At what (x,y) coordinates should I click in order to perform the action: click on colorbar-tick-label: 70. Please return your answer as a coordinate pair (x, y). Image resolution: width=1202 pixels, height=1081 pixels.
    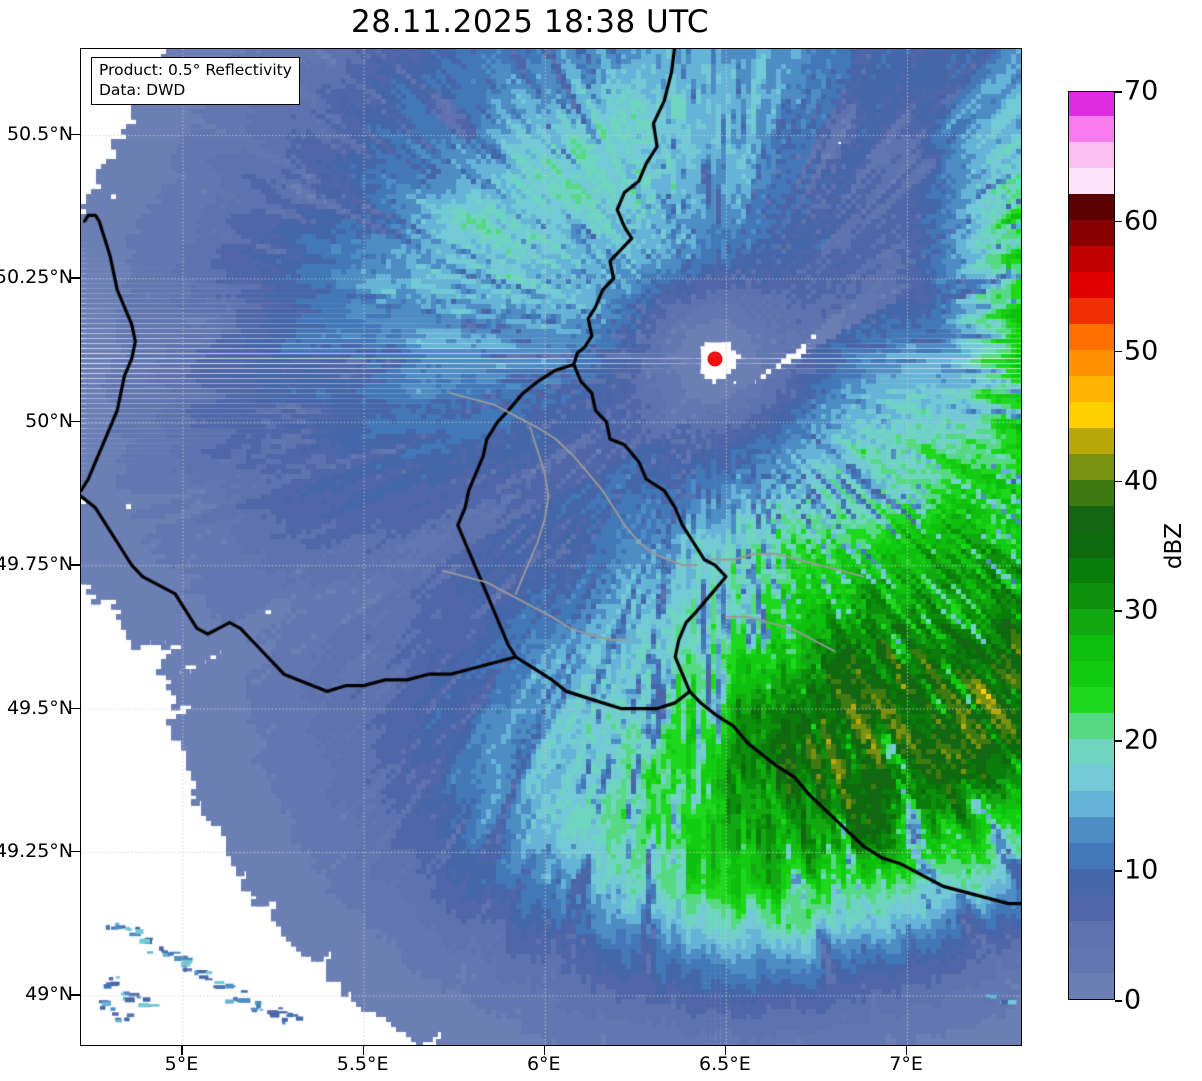
    Looking at the image, I should click on (1141, 91).